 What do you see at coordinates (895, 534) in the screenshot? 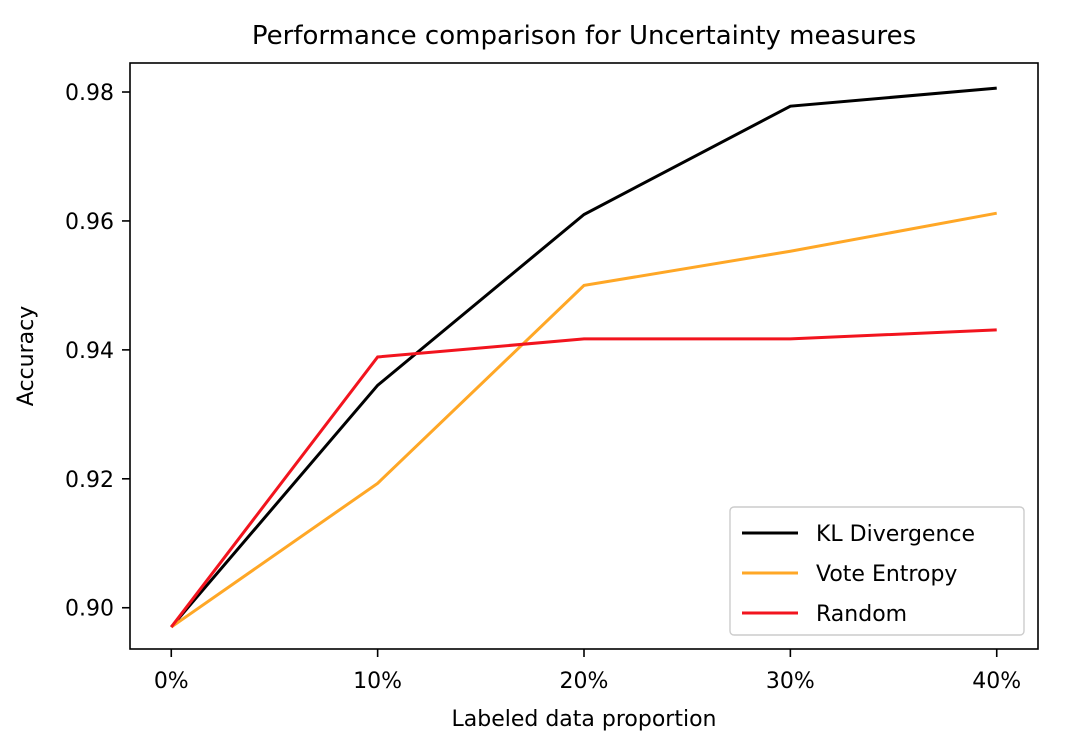
I see `legend-label: KL Divergence` at bounding box center [895, 534].